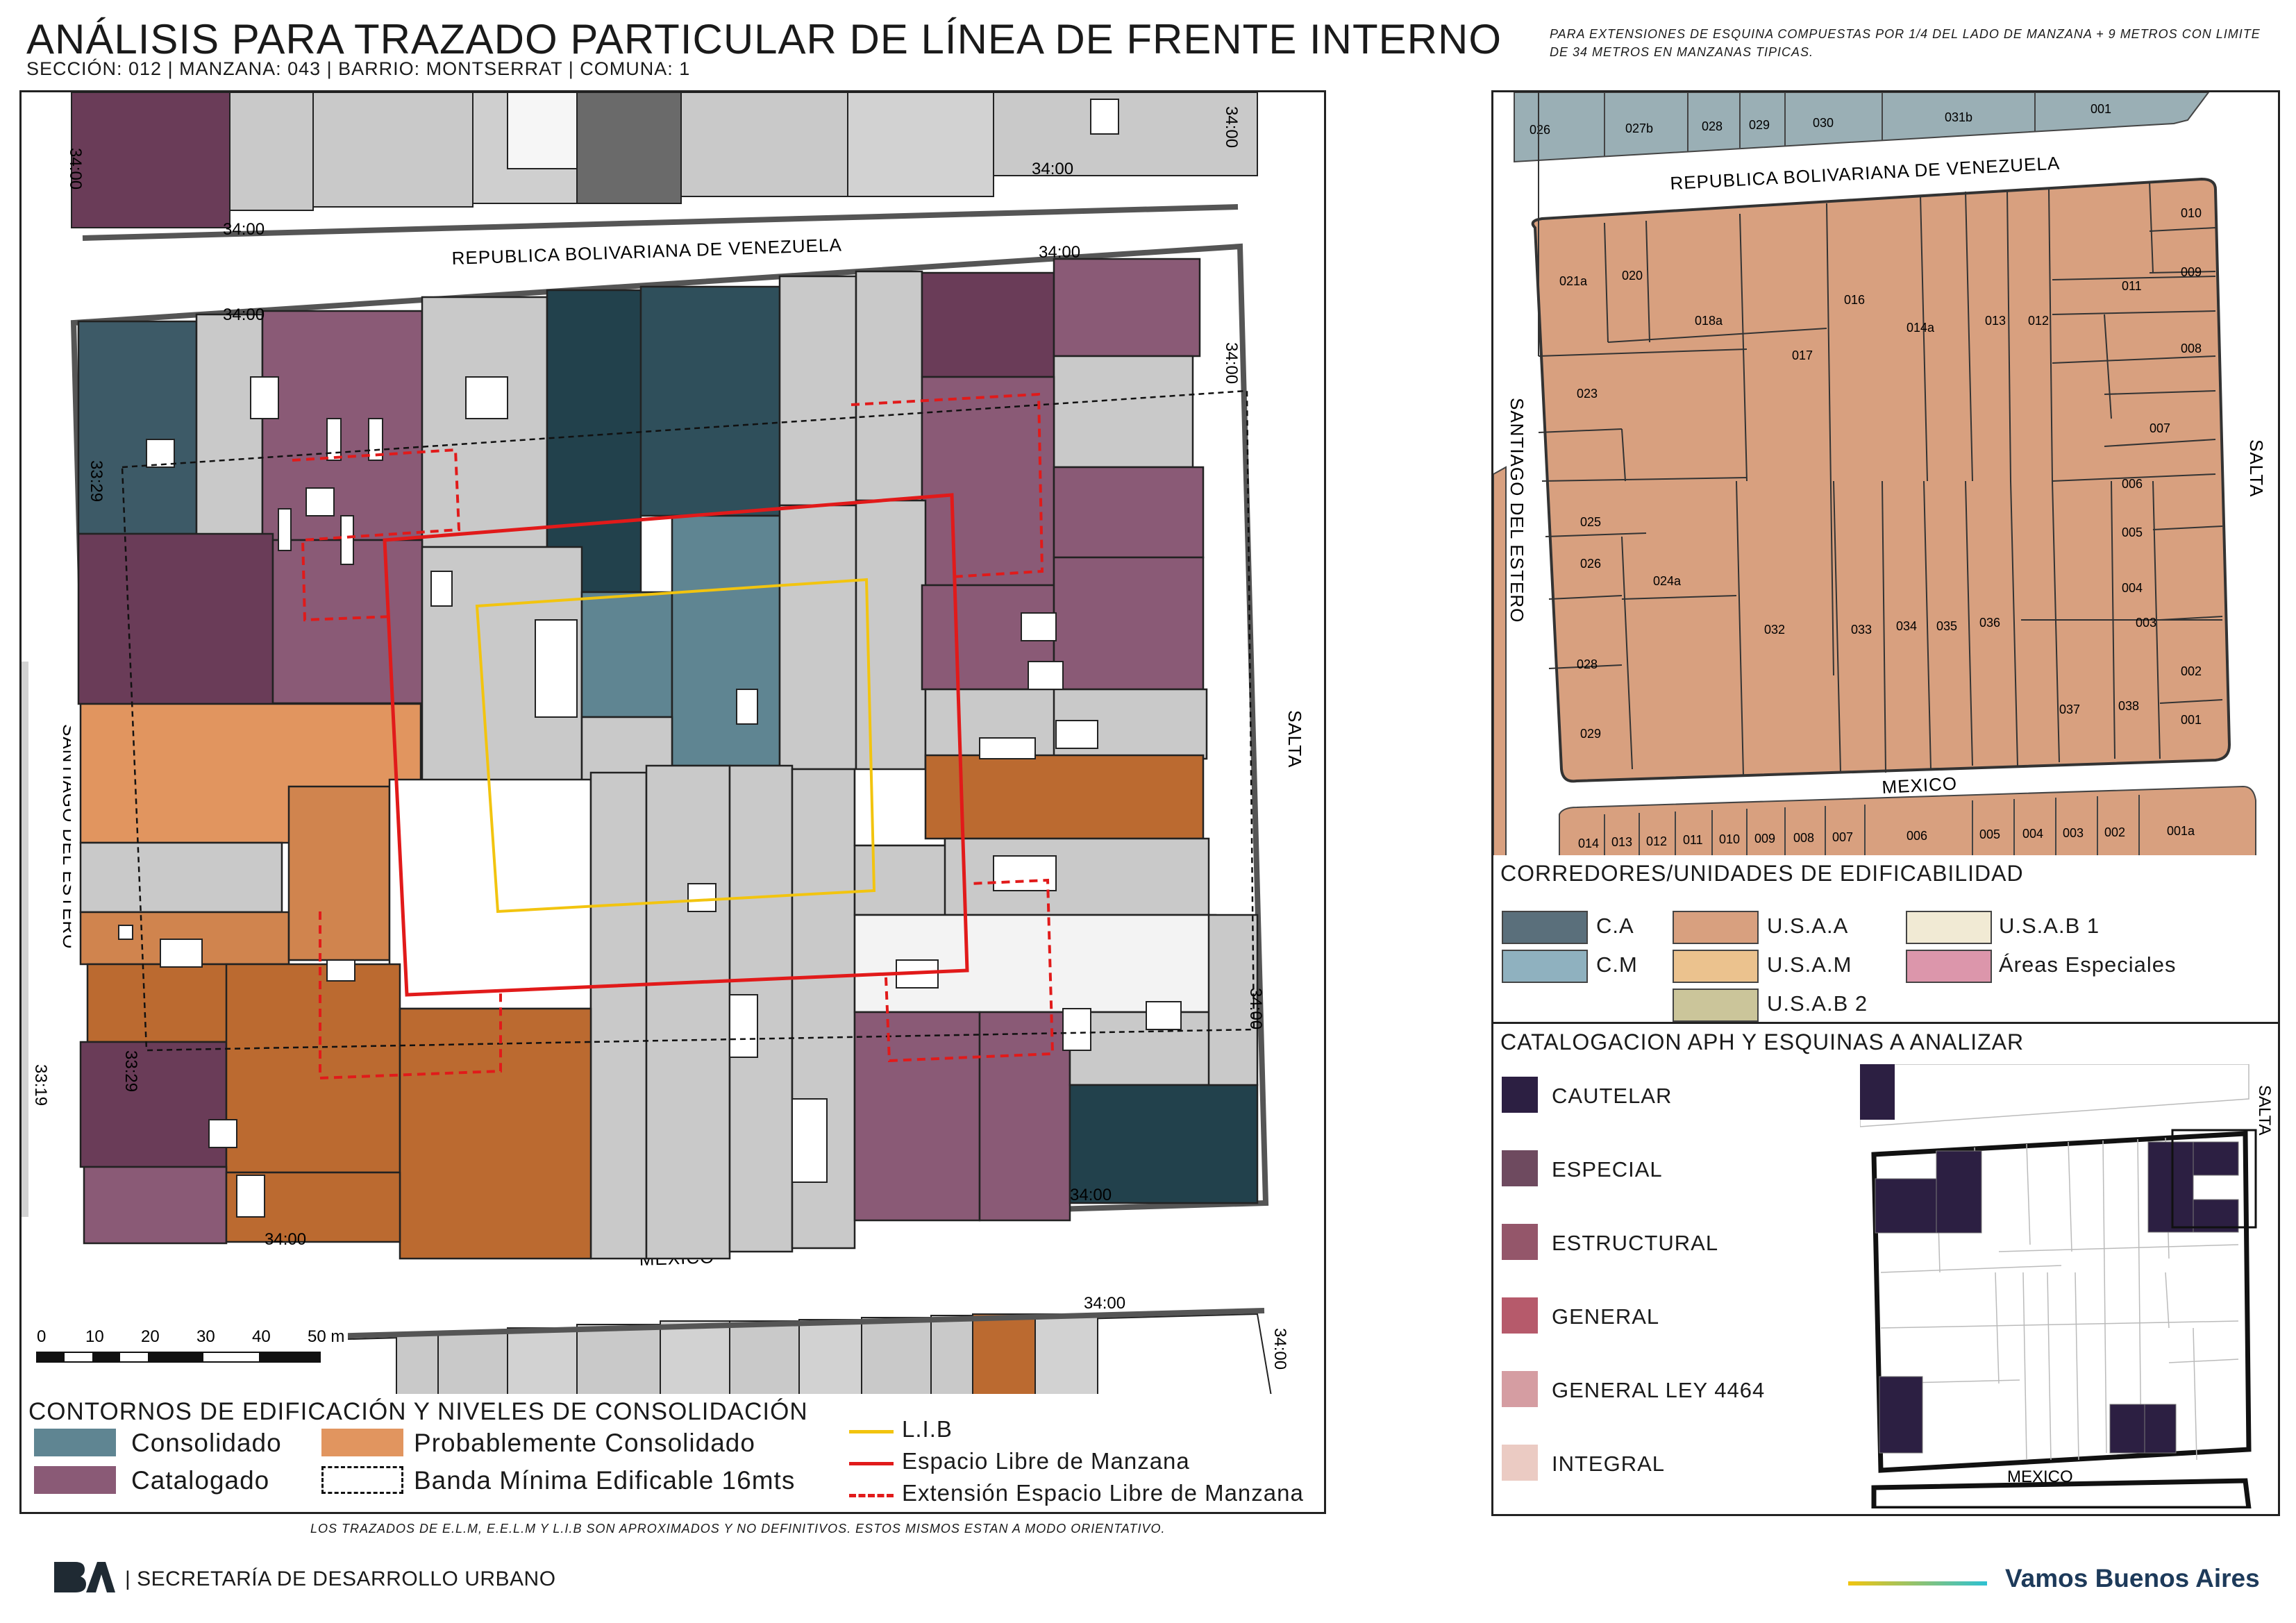 This screenshot has height=1623, width=2296. What do you see at coordinates (1520, 1463) in the screenshot?
I see `swatch-integral` at bounding box center [1520, 1463].